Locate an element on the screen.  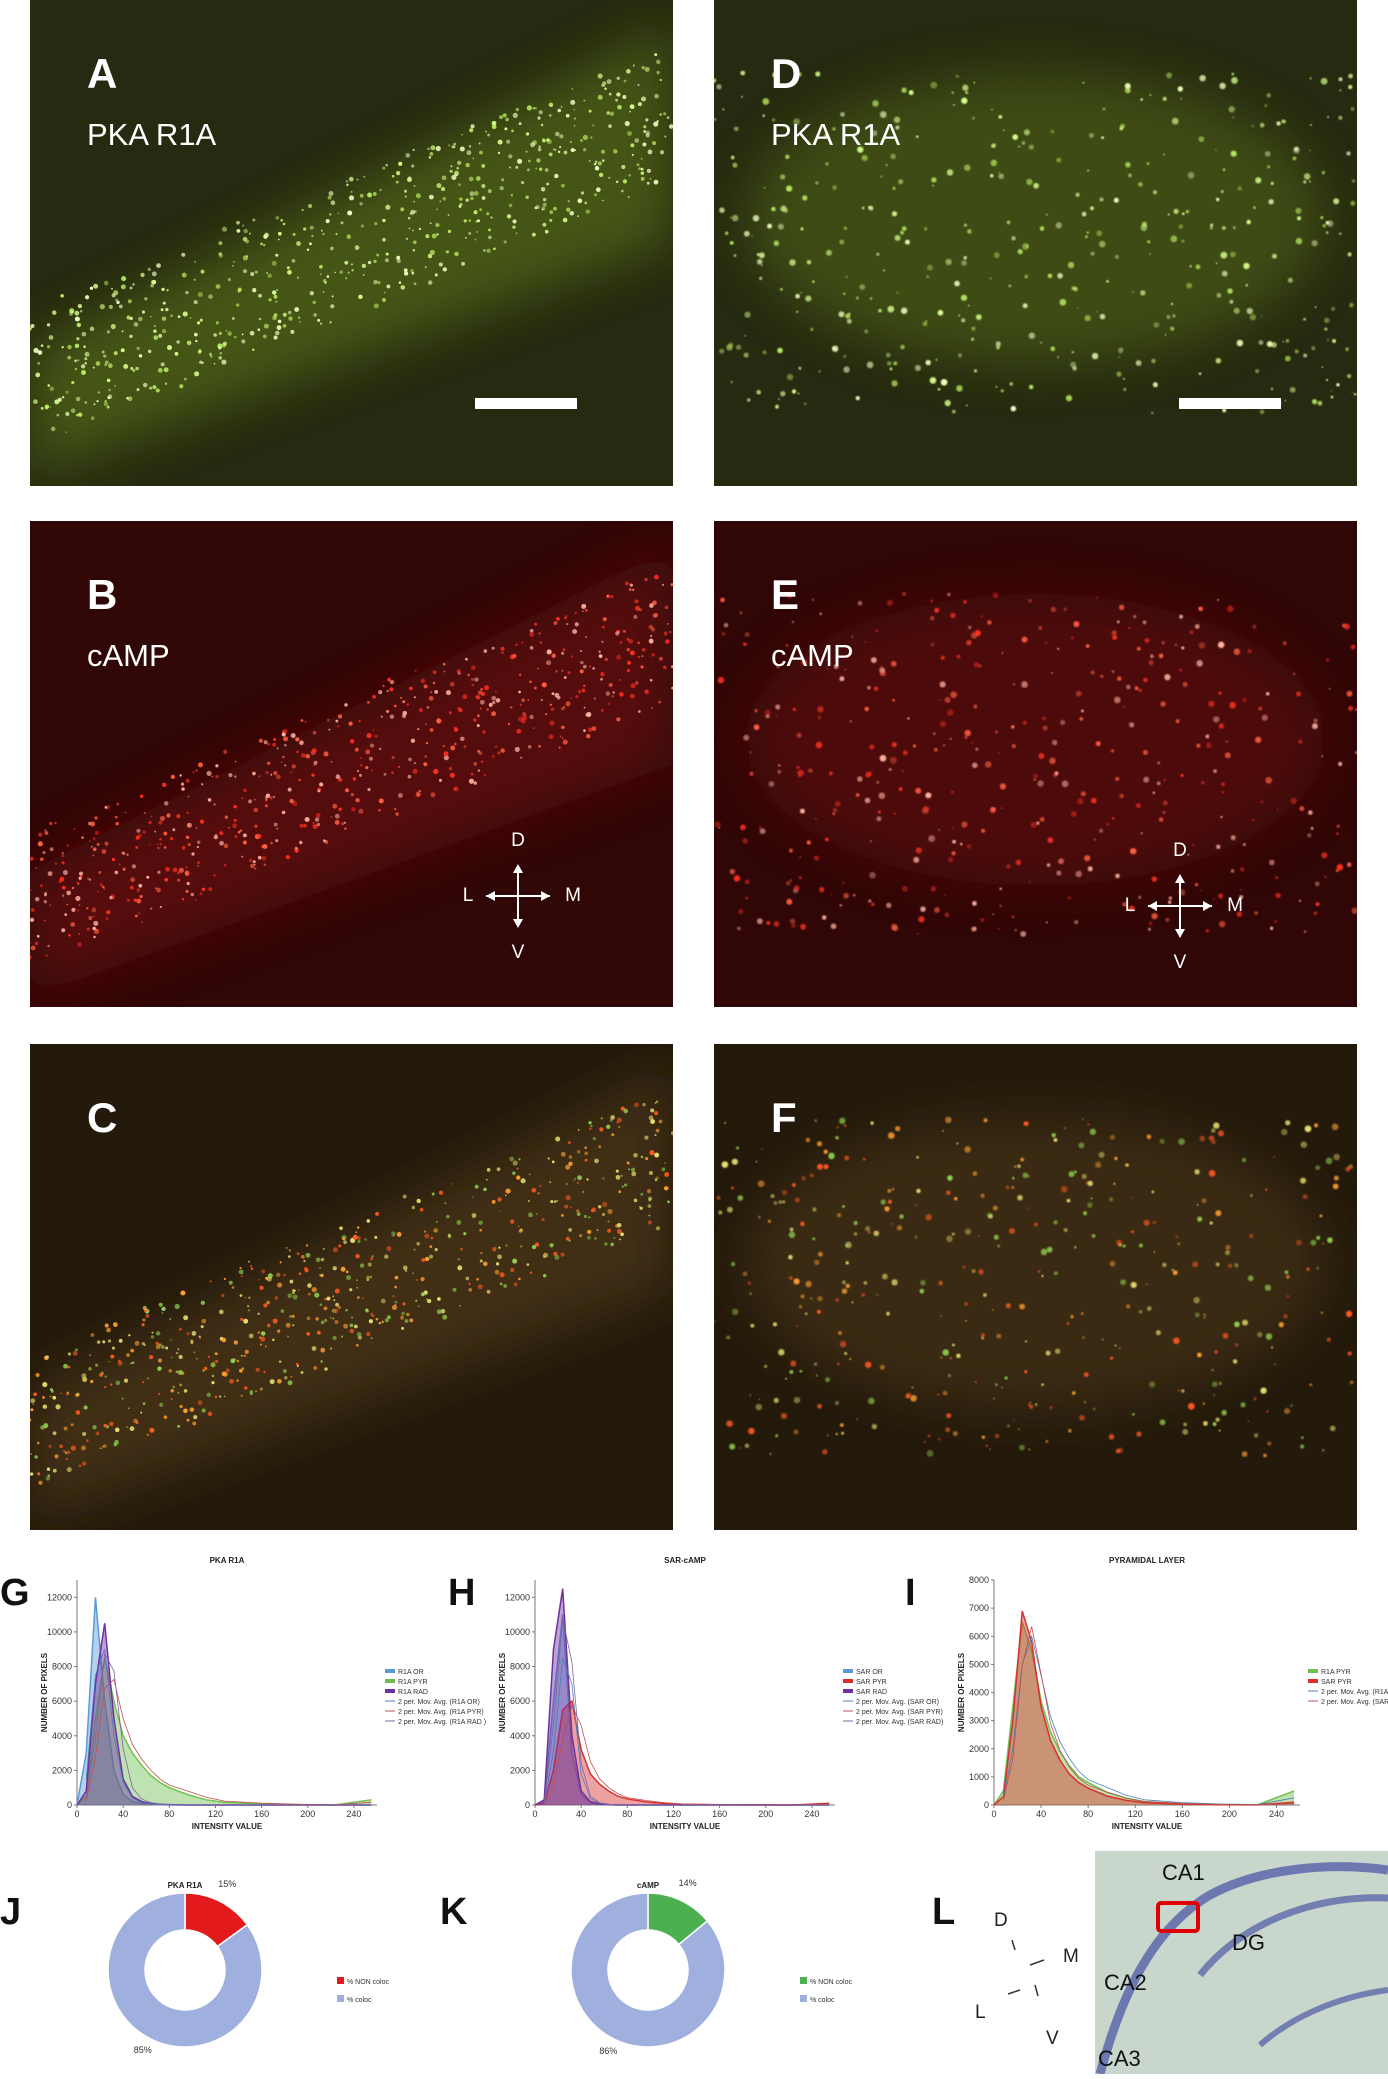
donut-slice is located at coordinates (185, 1970).